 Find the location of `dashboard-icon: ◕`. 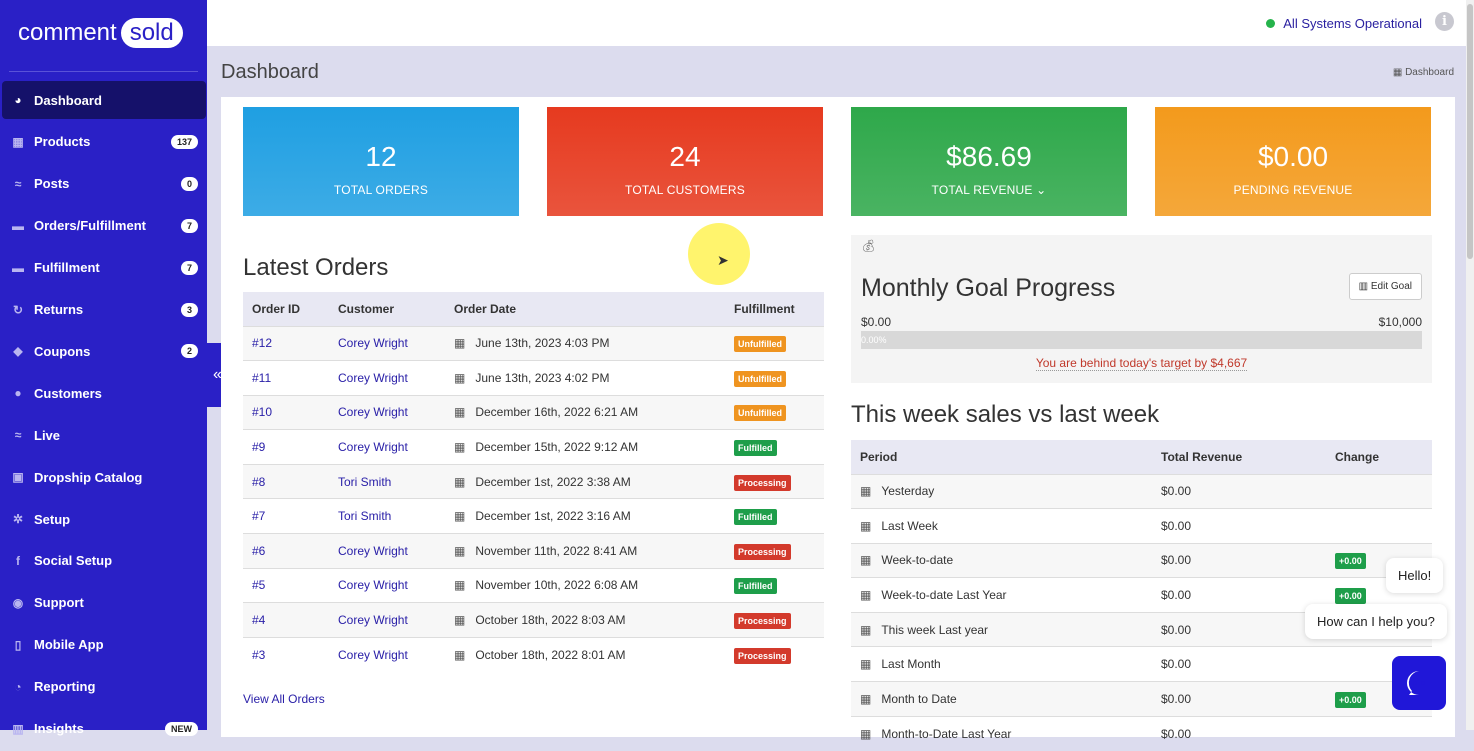

dashboard-icon: ◕ is located at coordinates (18, 100).